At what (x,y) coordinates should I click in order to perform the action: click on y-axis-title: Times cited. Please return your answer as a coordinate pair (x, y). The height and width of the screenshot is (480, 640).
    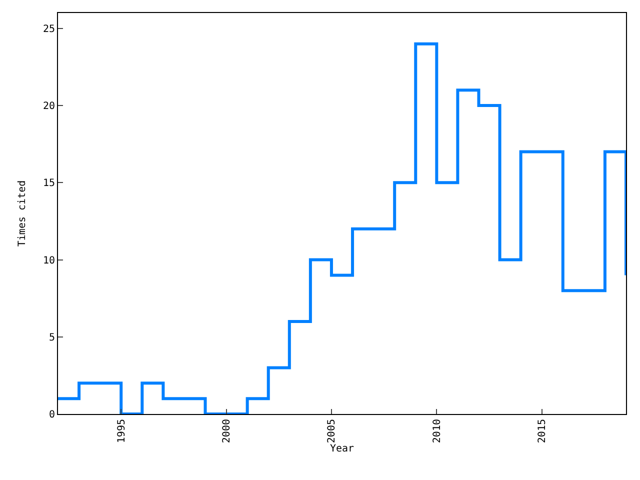
    Looking at the image, I should click on (22, 213).